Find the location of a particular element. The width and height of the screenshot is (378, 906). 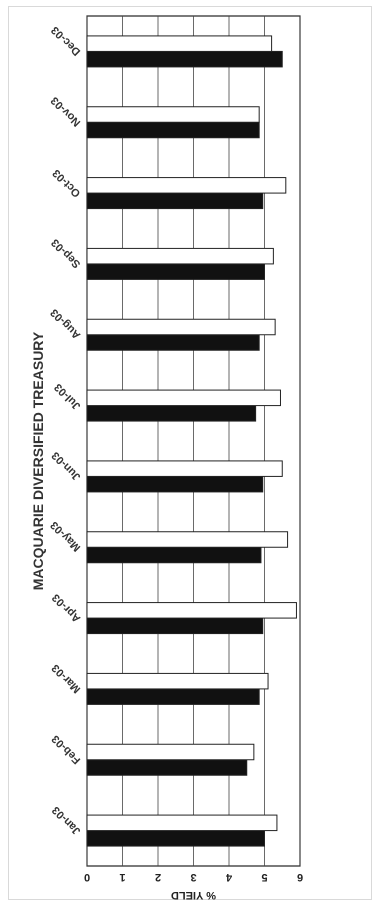

value-tick-label: 1 is located at coordinates (122, 877).